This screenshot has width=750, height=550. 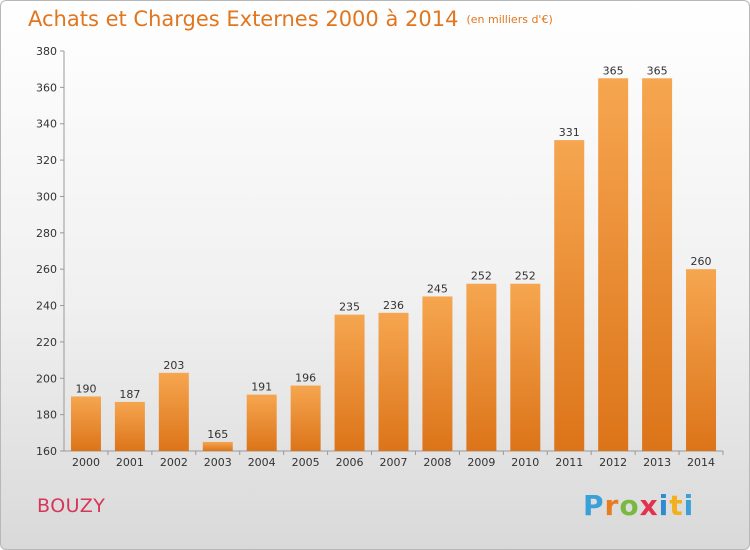 What do you see at coordinates (569, 295) in the screenshot?
I see `bar-2011` at bounding box center [569, 295].